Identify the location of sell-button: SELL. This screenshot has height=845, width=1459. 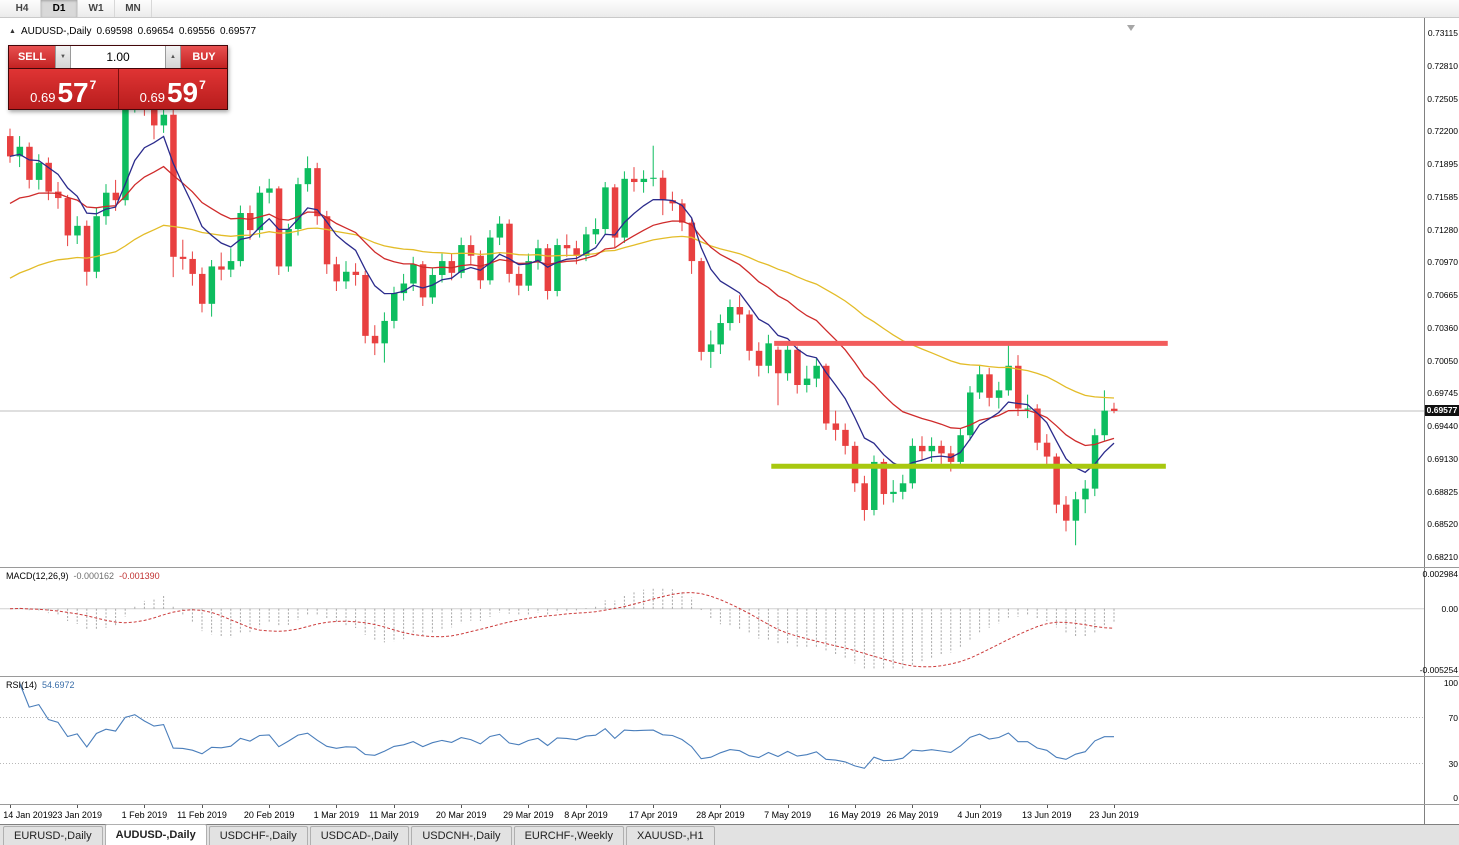
(32, 57).